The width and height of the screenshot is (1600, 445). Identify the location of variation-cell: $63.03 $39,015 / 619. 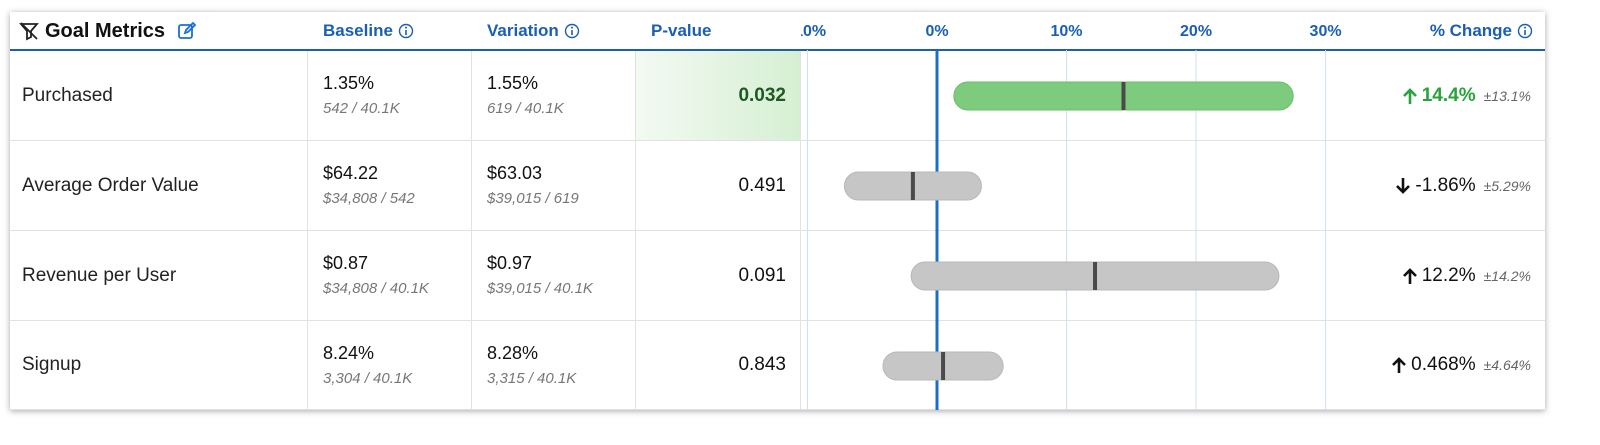
(554, 186).